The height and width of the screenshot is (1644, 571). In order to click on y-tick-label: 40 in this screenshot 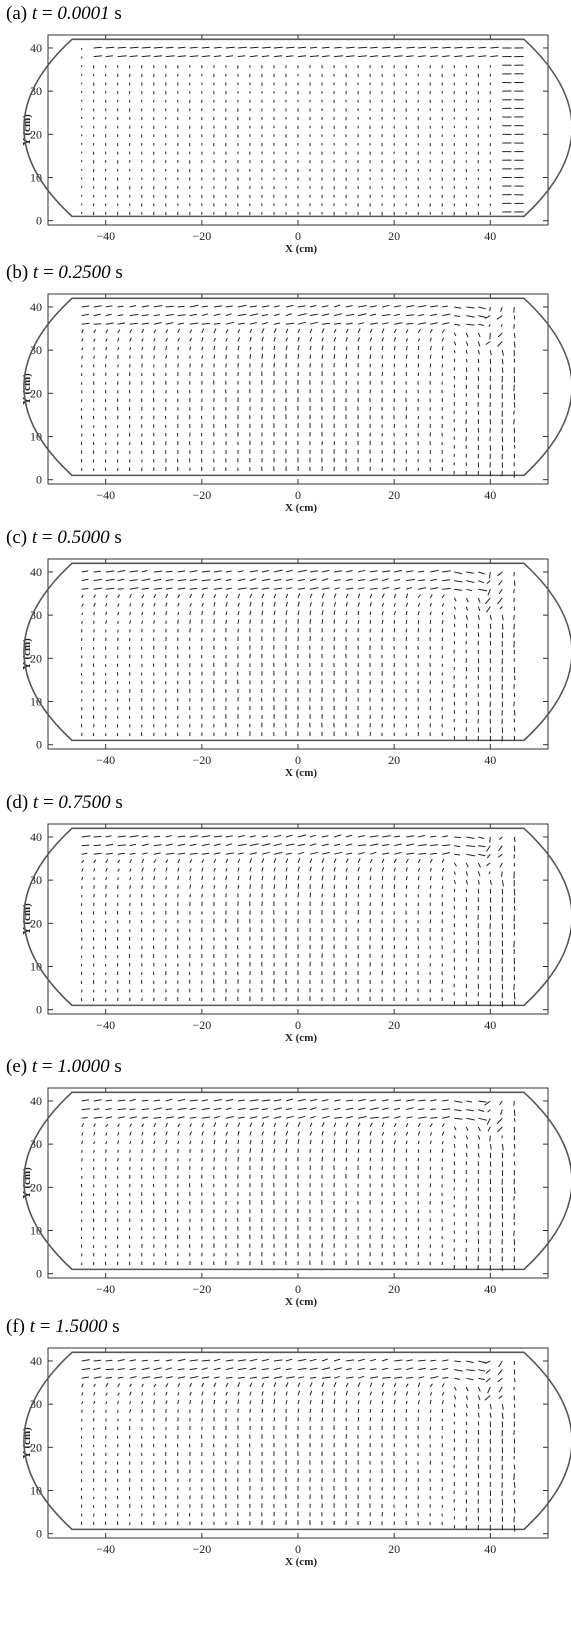, I will do `click(36, 307)`.